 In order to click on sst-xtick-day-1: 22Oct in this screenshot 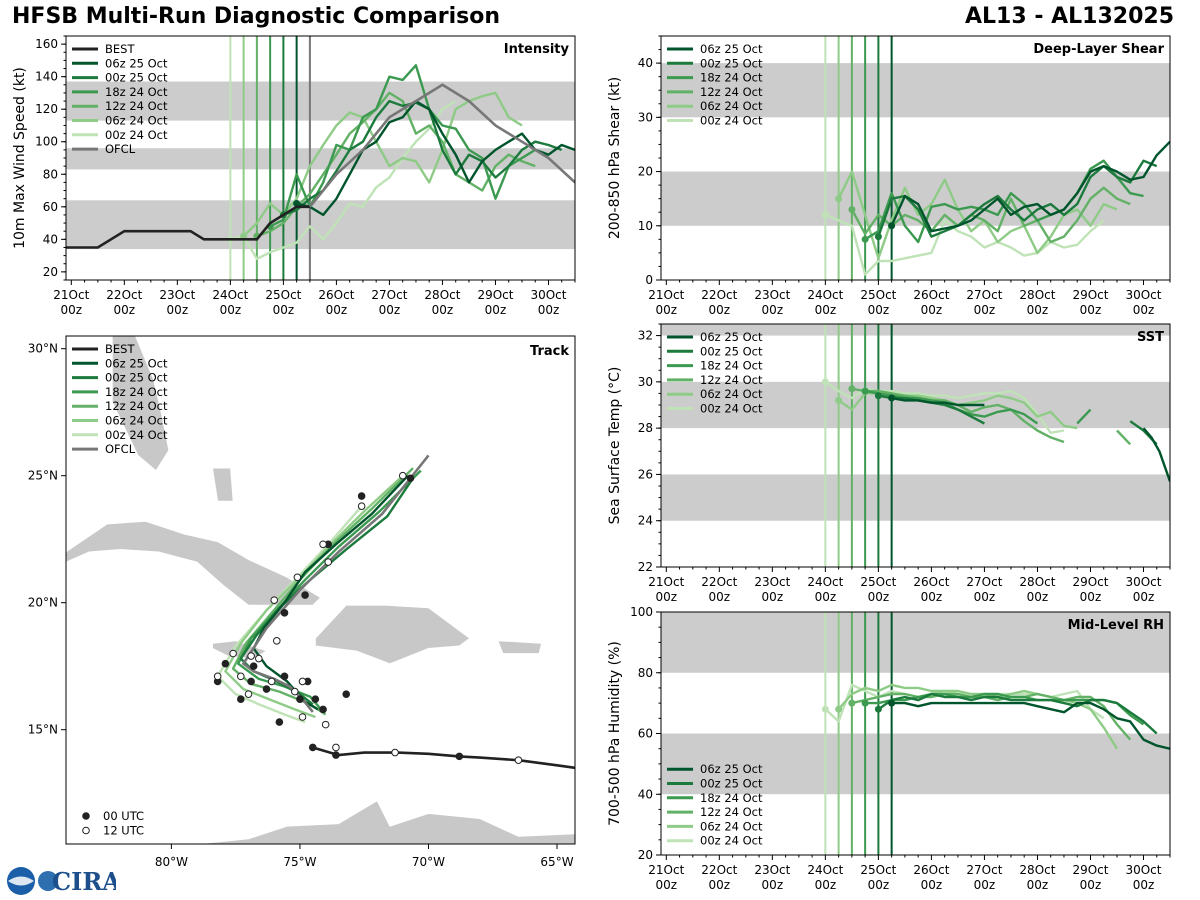, I will do `click(719, 582)`.